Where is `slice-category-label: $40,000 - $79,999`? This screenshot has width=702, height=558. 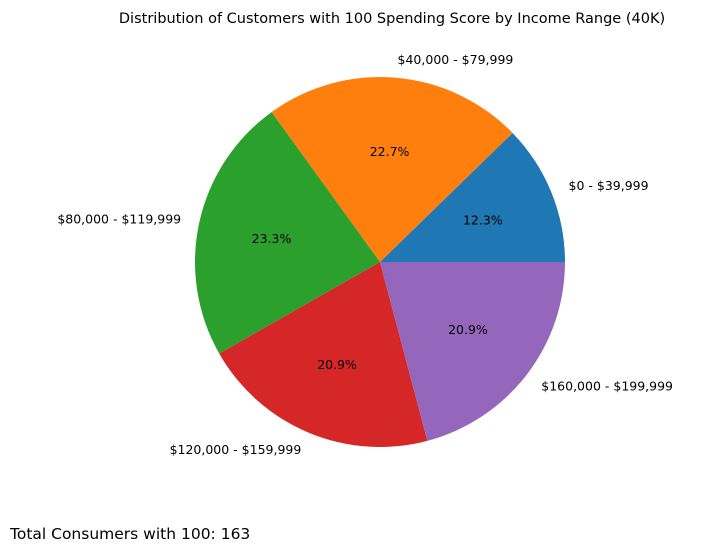
slice-category-label: $40,000 - $79,999 is located at coordinates (456, 59).